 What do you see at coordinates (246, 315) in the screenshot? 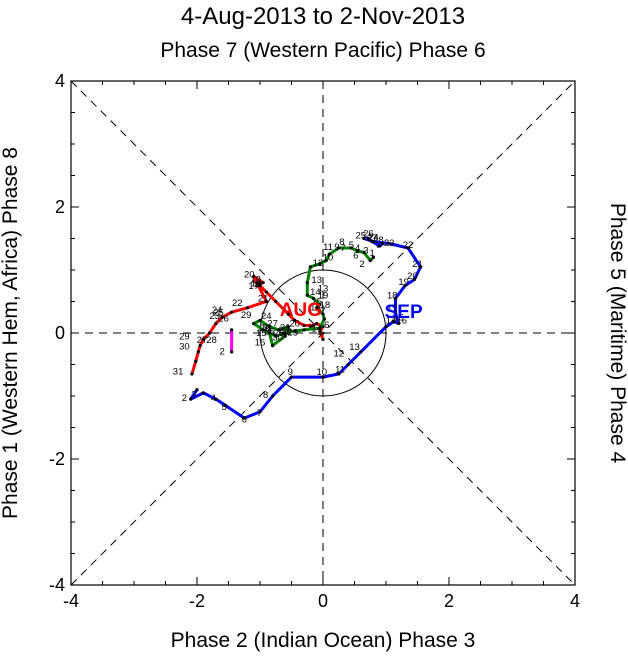
I see `day-label: 29` at bounding box center [246, 315].